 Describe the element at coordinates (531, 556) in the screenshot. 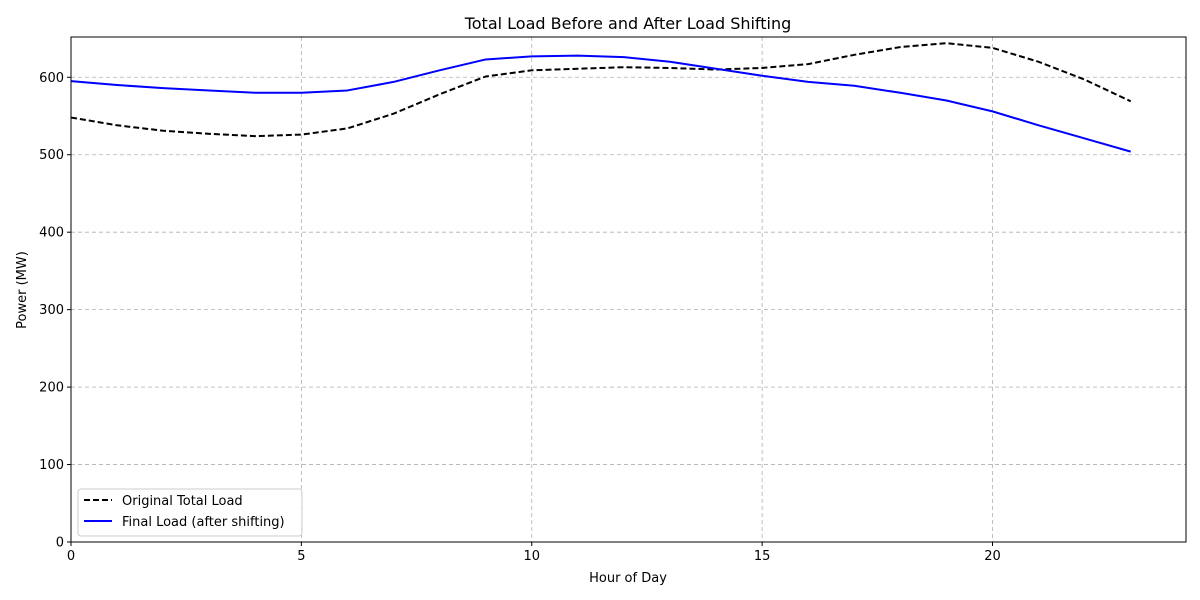

I see `x-tick-label: 10` at that location.